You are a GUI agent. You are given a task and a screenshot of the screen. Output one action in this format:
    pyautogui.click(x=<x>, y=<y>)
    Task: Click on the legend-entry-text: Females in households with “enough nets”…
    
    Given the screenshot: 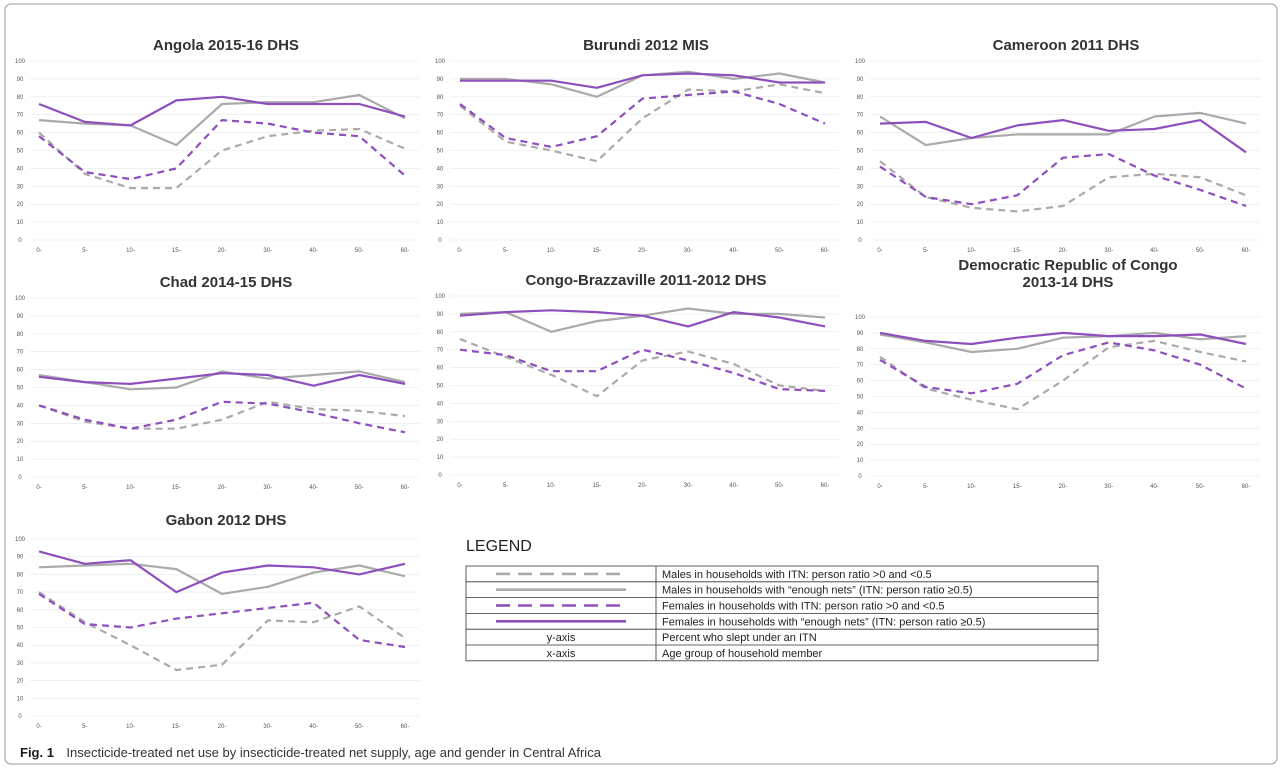 What is the action you would take?
    pyautogui.click(x=823, y=622)
    